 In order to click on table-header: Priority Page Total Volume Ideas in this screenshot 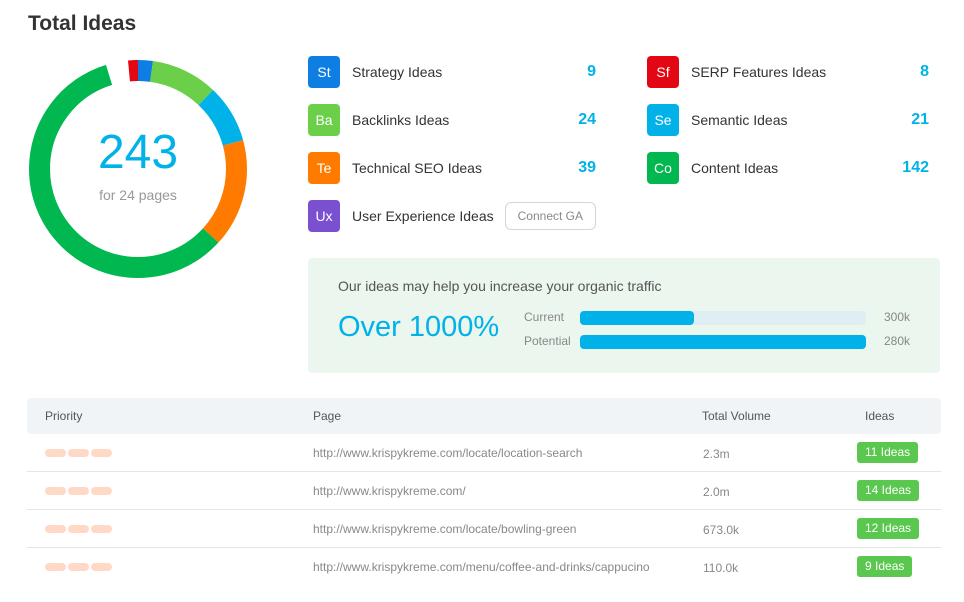, I will do `click(484, 416)`.